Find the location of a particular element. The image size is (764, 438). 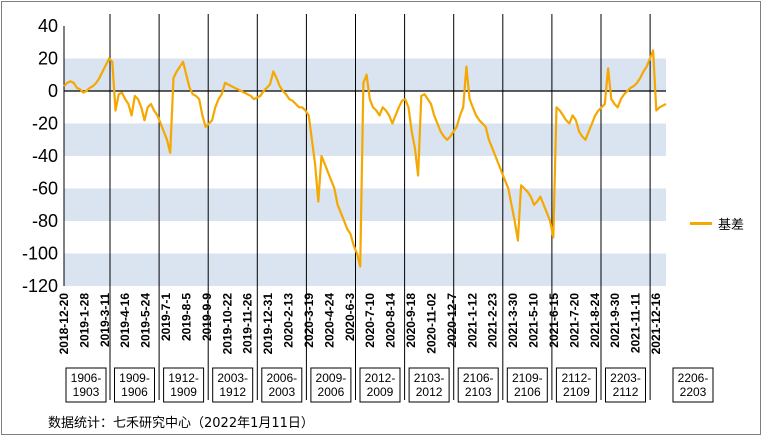

y-tick-label: 0 is located at coordinates (53, 91).